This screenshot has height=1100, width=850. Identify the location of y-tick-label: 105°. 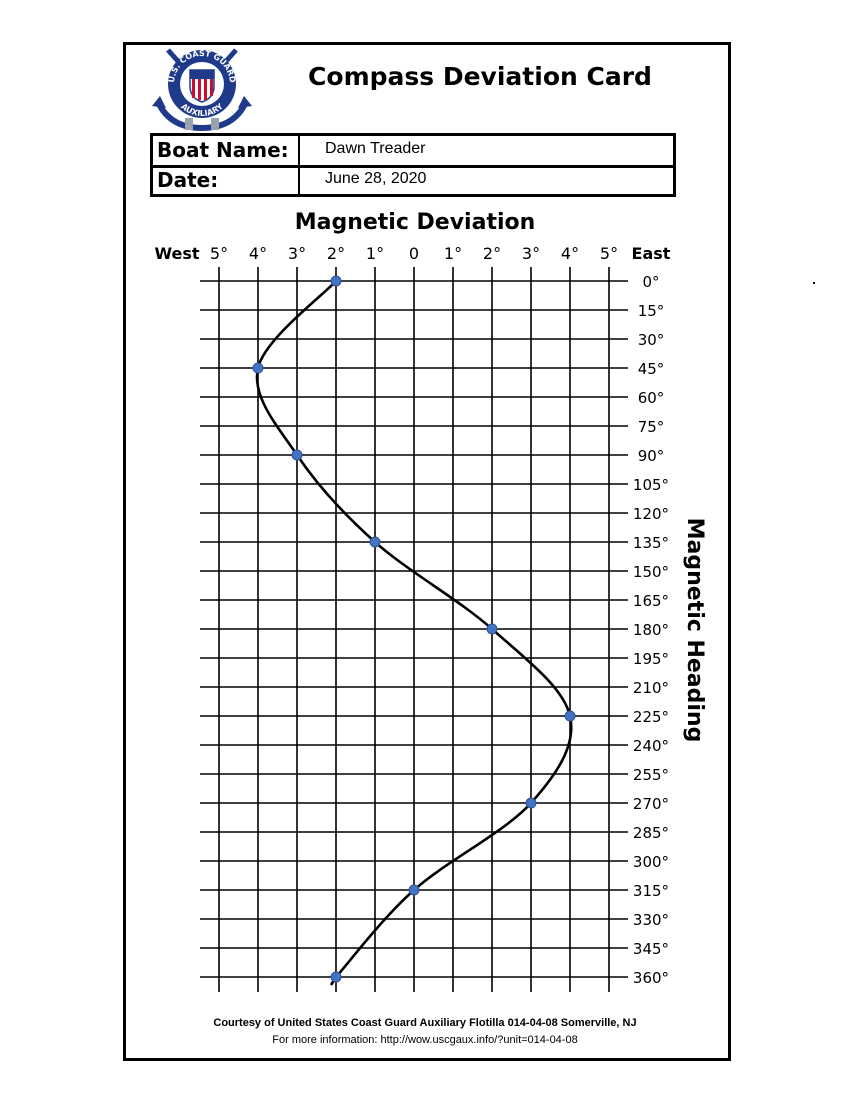
(651, 485).